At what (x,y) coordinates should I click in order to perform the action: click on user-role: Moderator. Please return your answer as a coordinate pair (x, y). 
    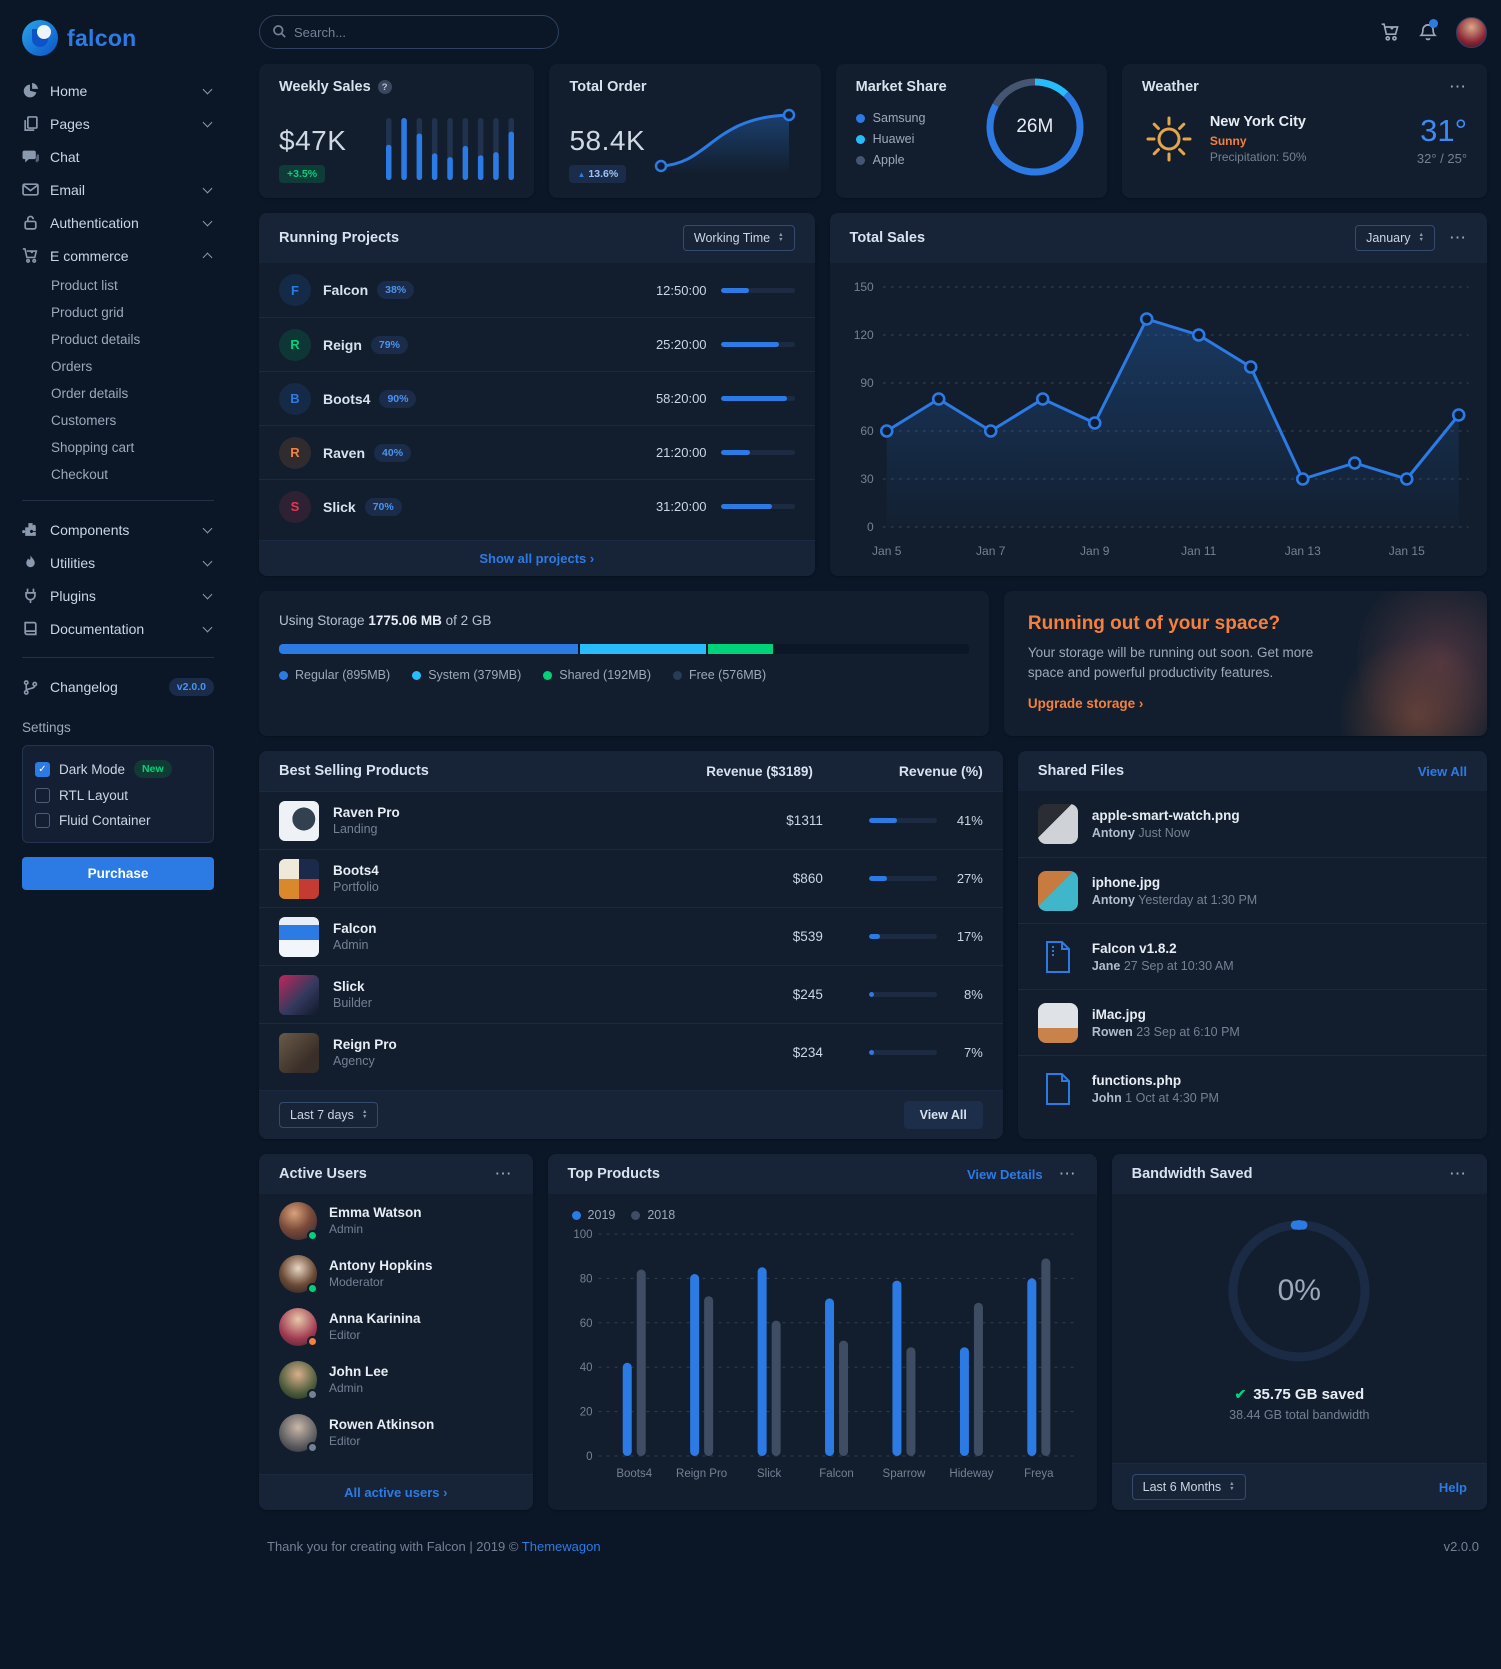
    Looking at the image, I should click on (356, 1282).